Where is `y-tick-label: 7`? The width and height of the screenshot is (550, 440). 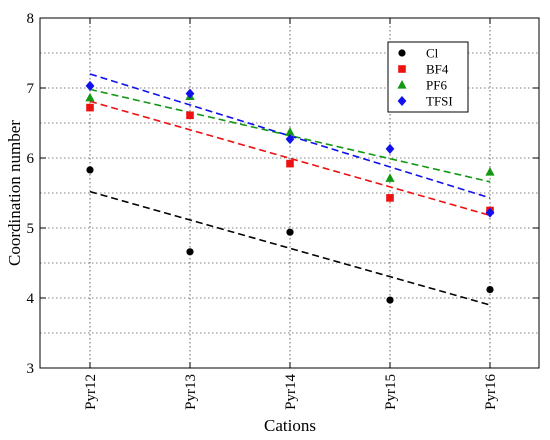 y-tick-label: 7 is located at coordinates (31, 89).